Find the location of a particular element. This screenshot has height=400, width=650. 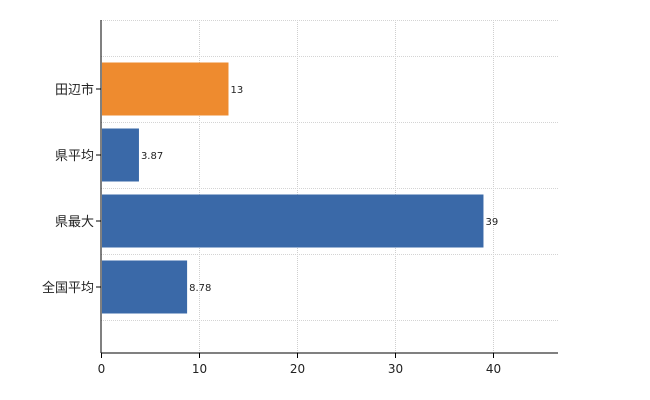

category-label: 田辺市 is located at coordinates (74, 90).